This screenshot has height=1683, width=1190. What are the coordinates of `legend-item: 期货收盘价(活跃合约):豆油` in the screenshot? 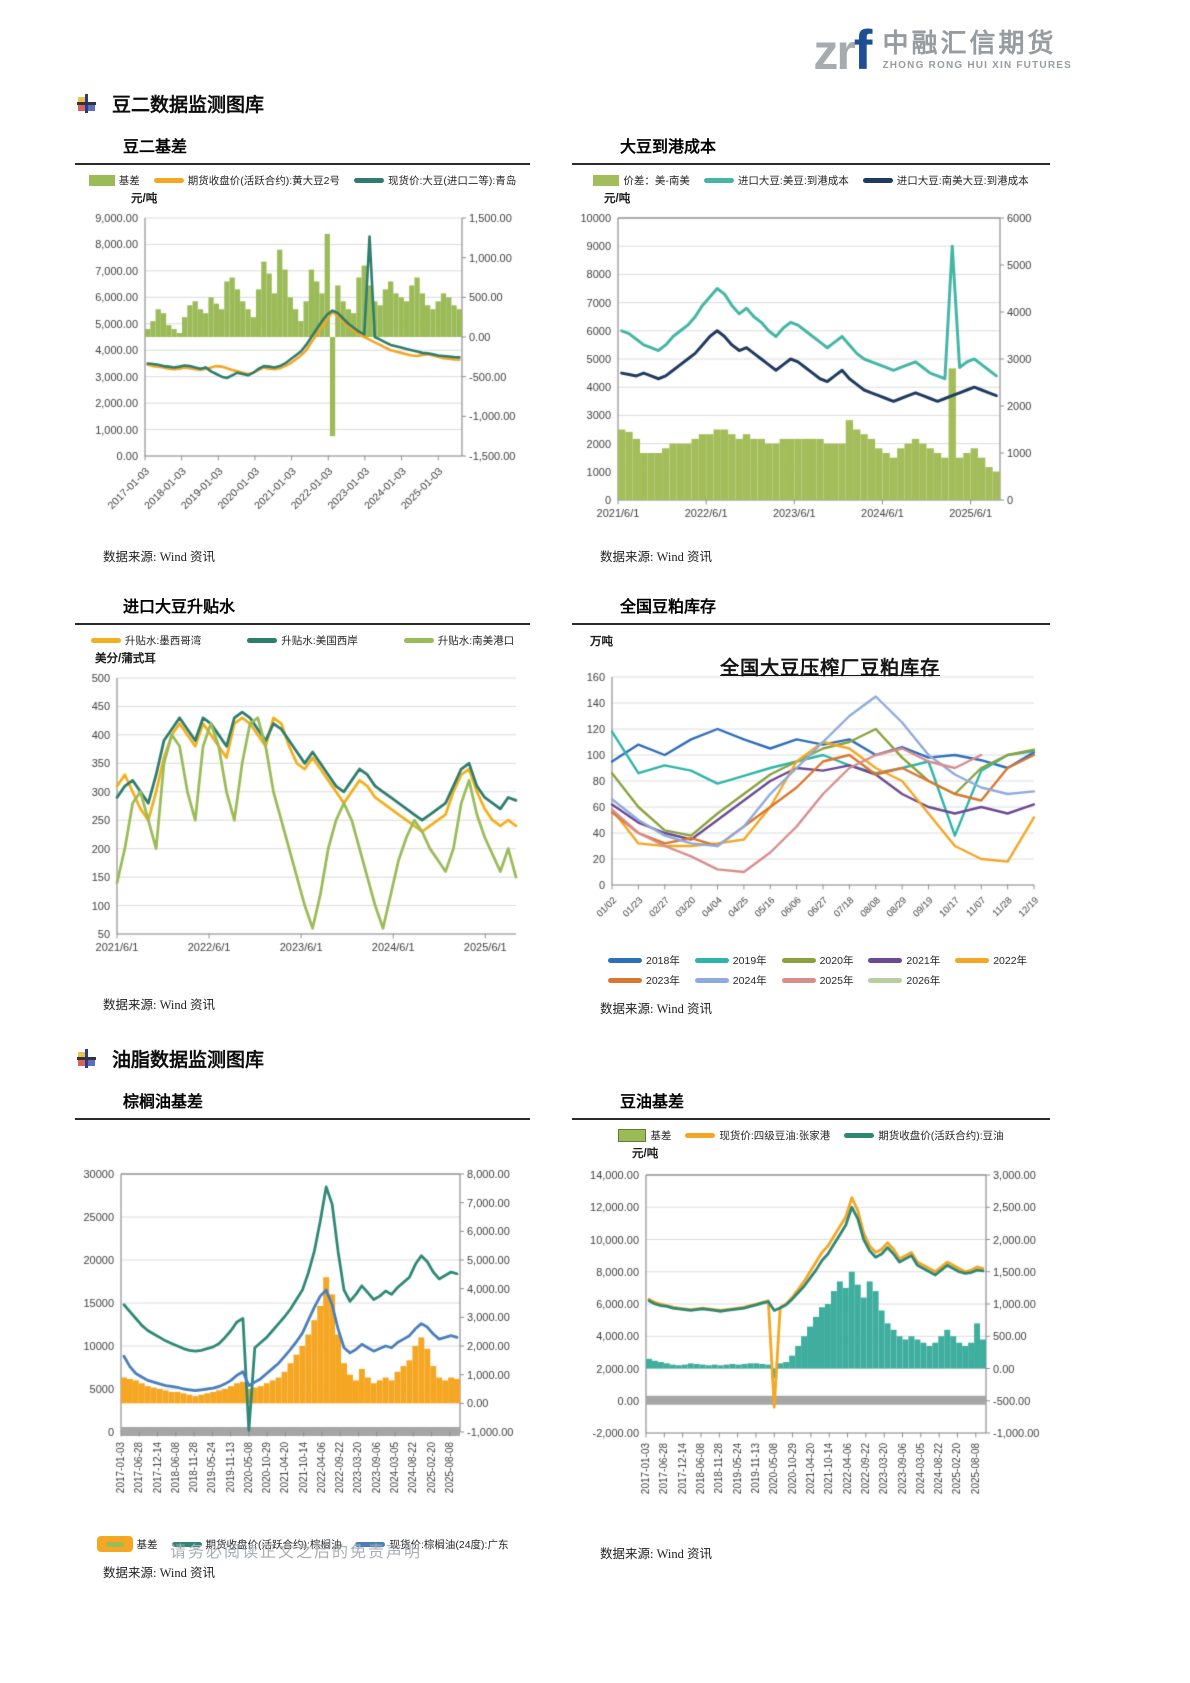 It's located at (924, 1135).